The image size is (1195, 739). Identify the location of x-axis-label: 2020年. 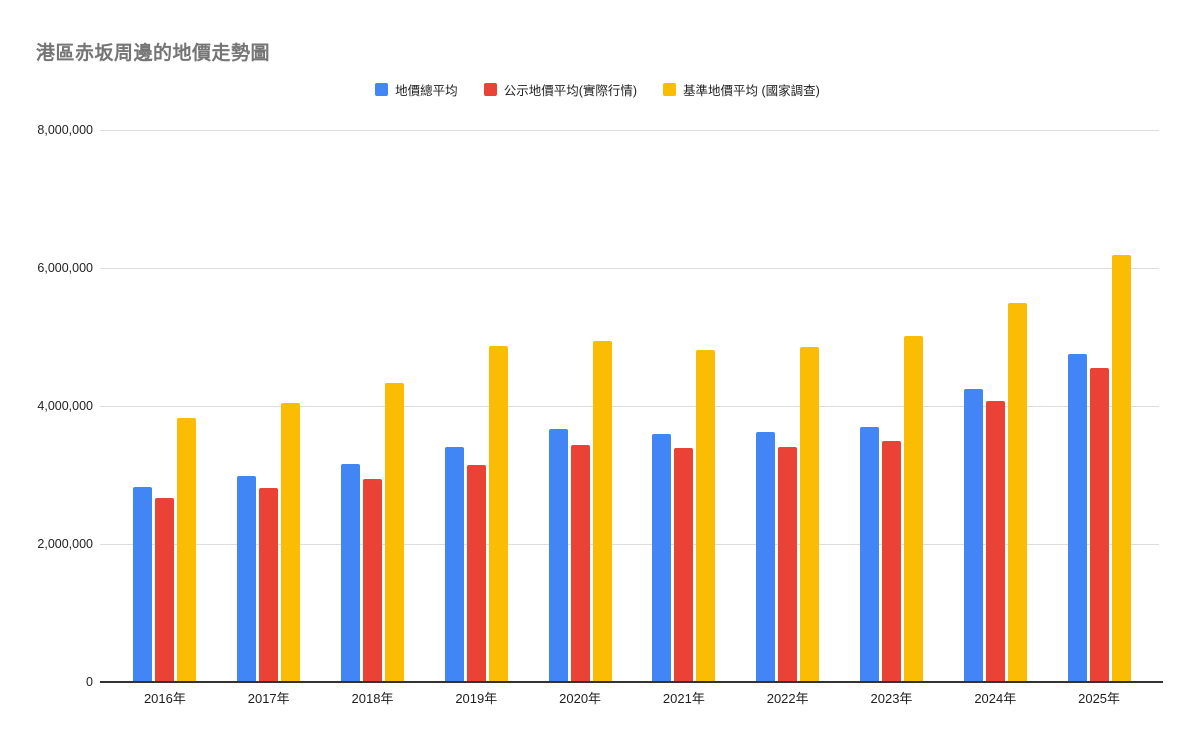
(580, 698).